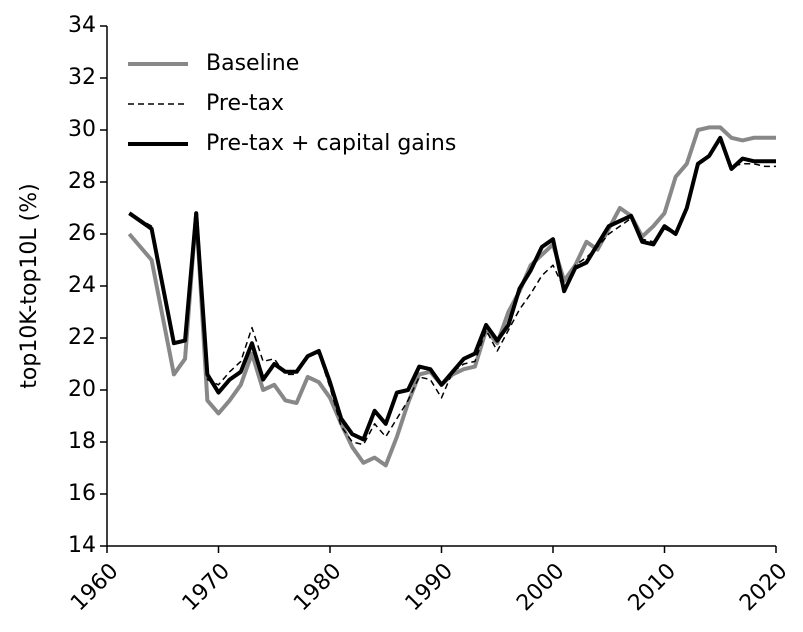 Image resolution: width=803 pixels, height=632 pixels. I want to click on y-tick-label: 20, so click(82, 389).